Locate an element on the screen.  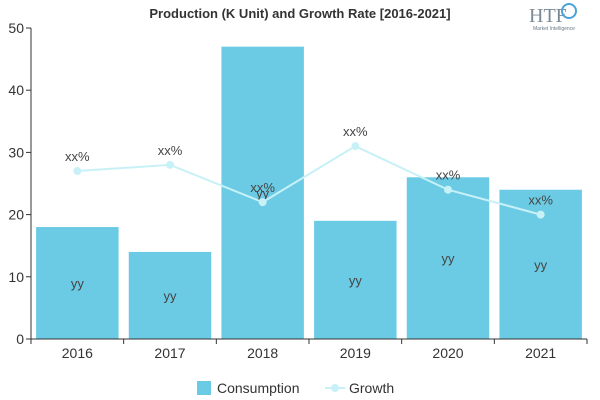
y-axis: 0 10 20 30 40 50 is located at coordinates (20, 183).